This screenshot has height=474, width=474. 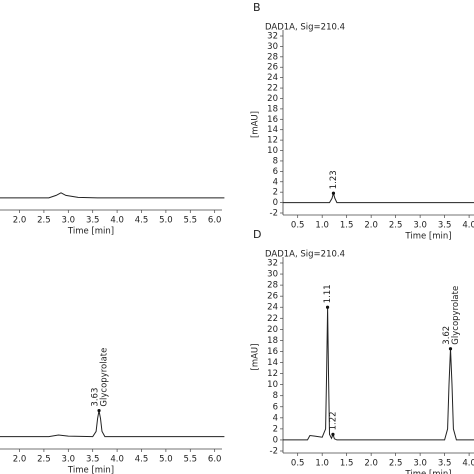 What do you see at coordinates (328, 293) in the screenshot?
I see `peak-label: 1.11` at bounding box center [328, 293].